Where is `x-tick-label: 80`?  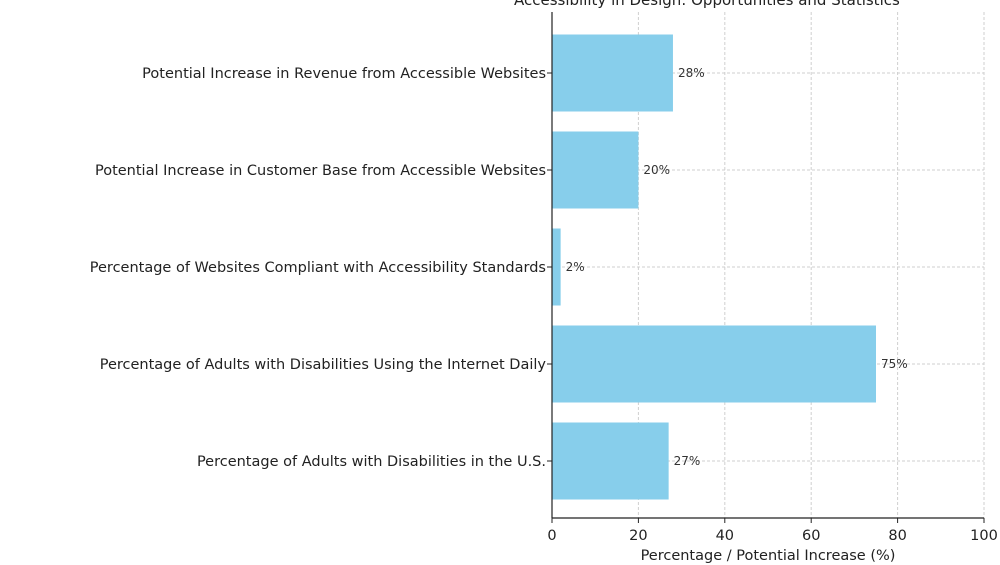 x-tick-label: 80 is located at coordinates (897, 536).